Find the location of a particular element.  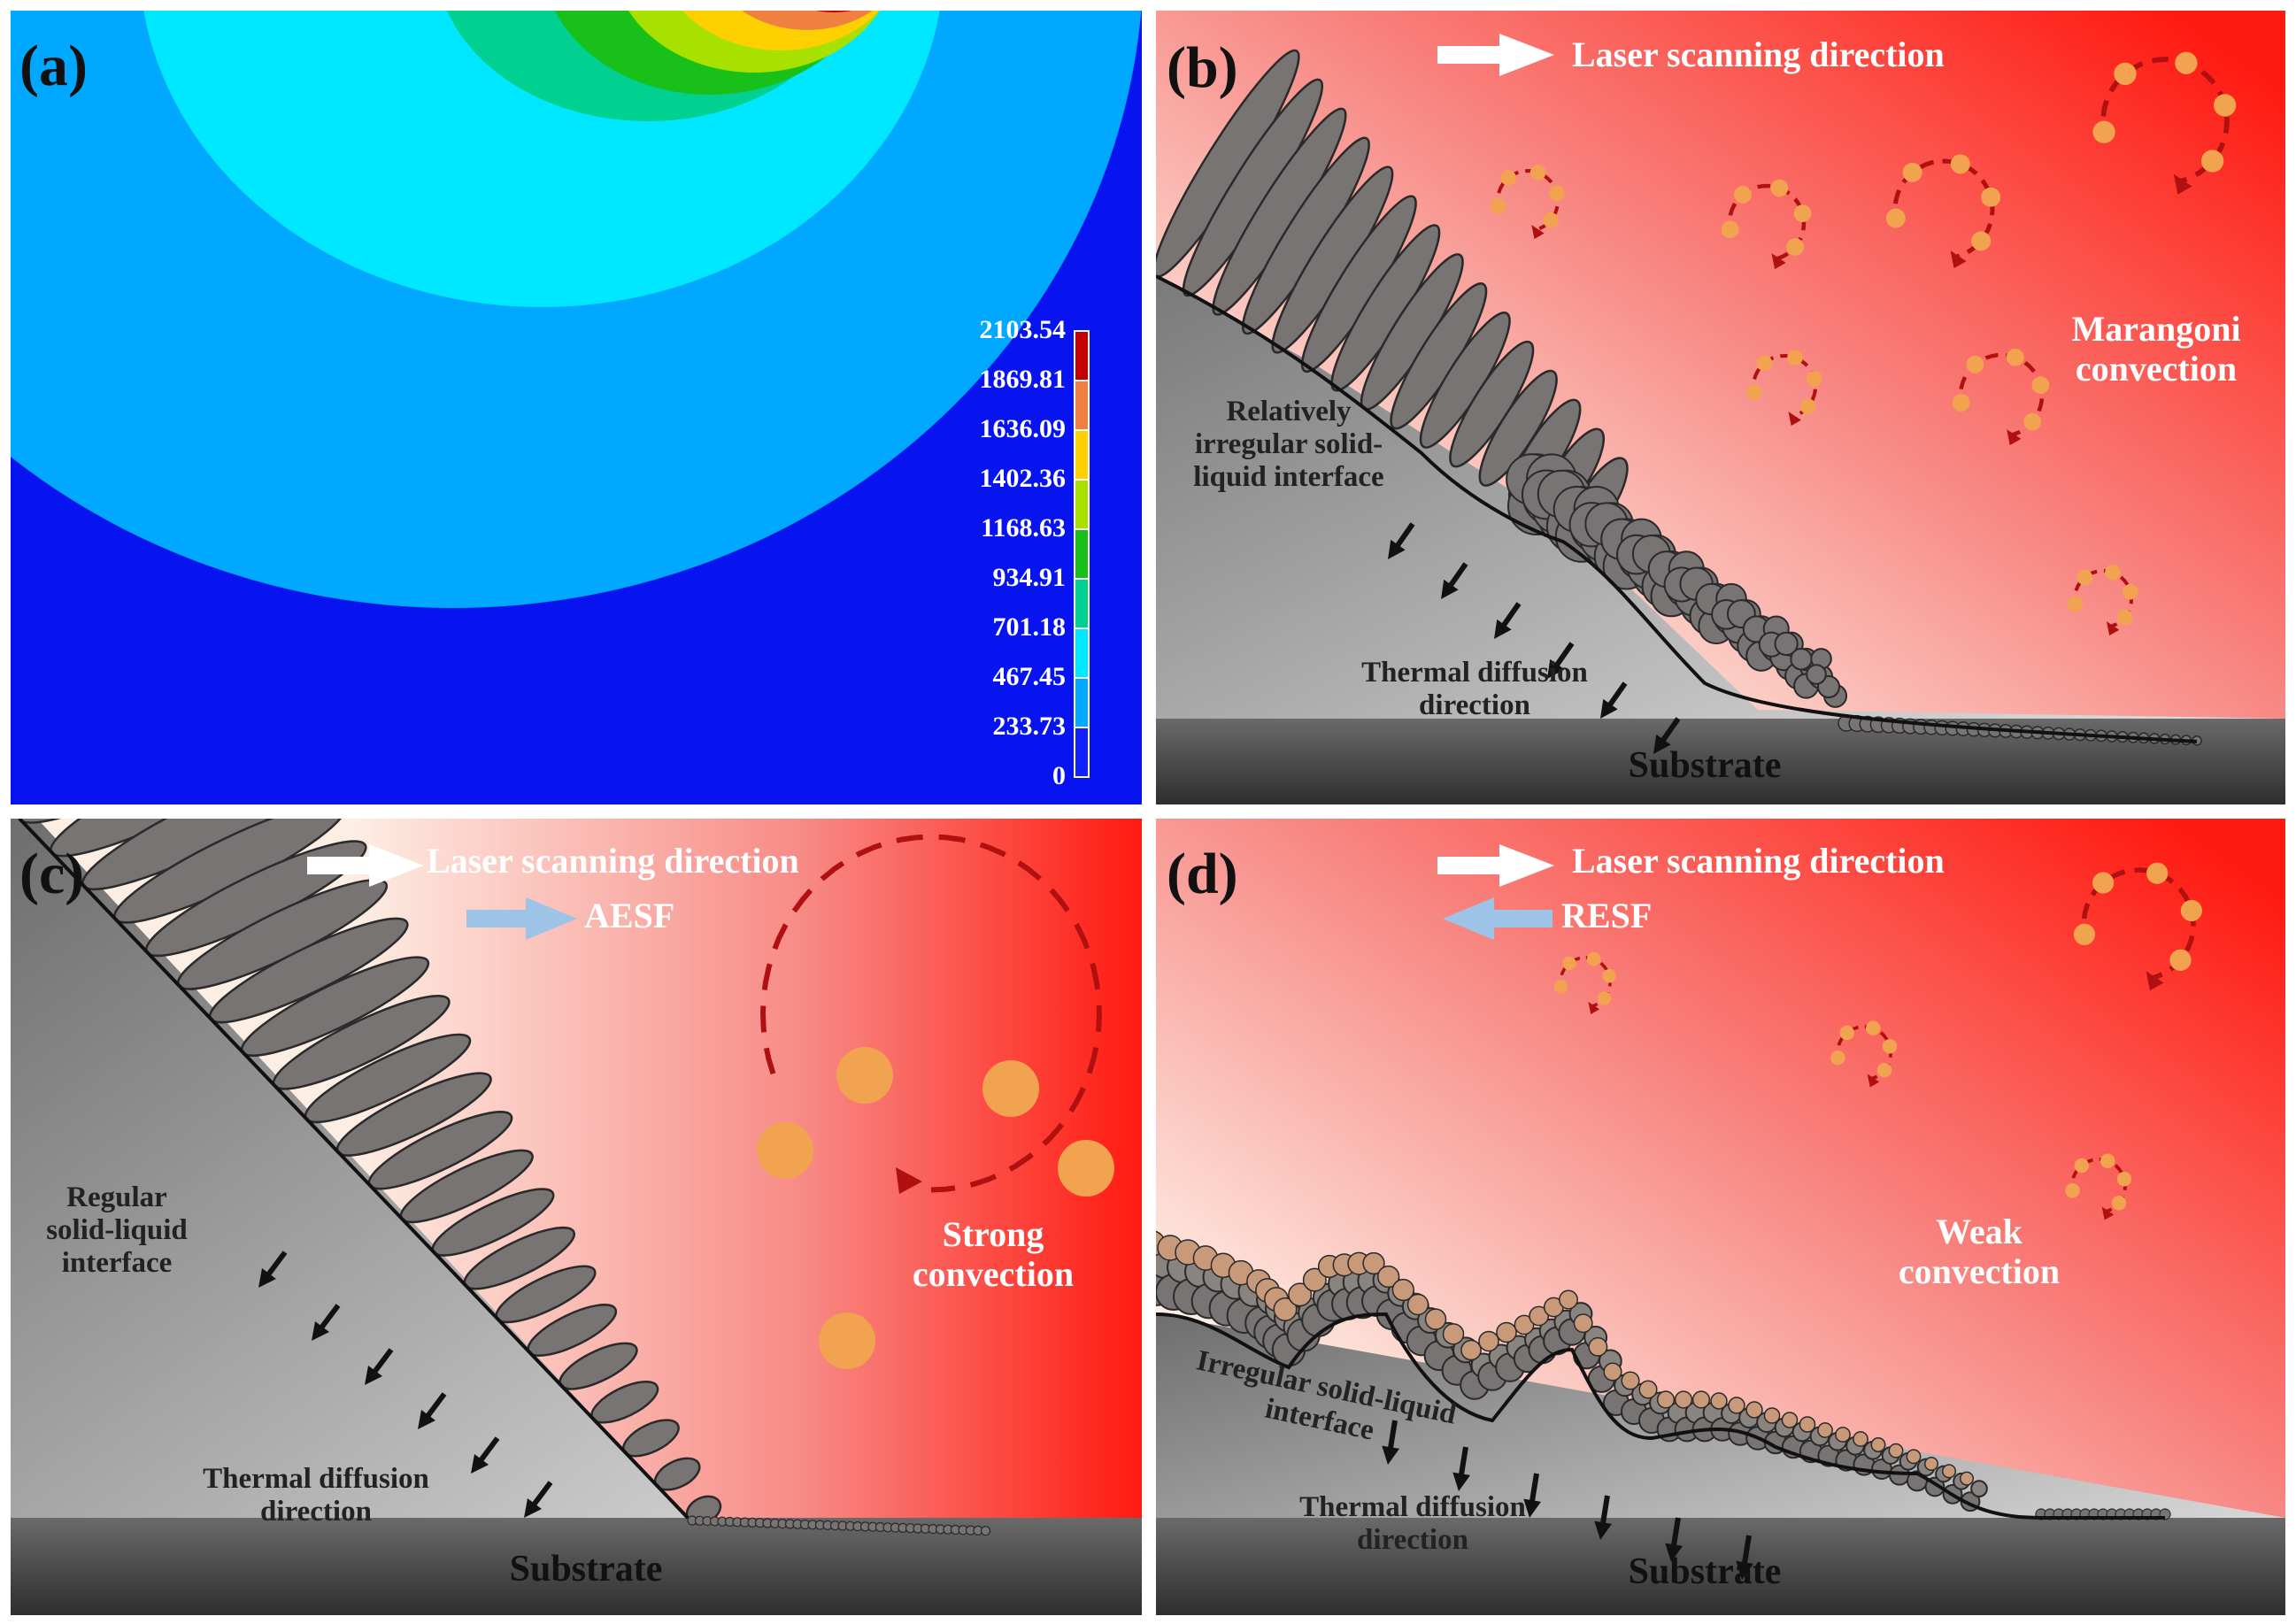

legend-tick-label: 1168.63 is located at coordinates (1023, 528).